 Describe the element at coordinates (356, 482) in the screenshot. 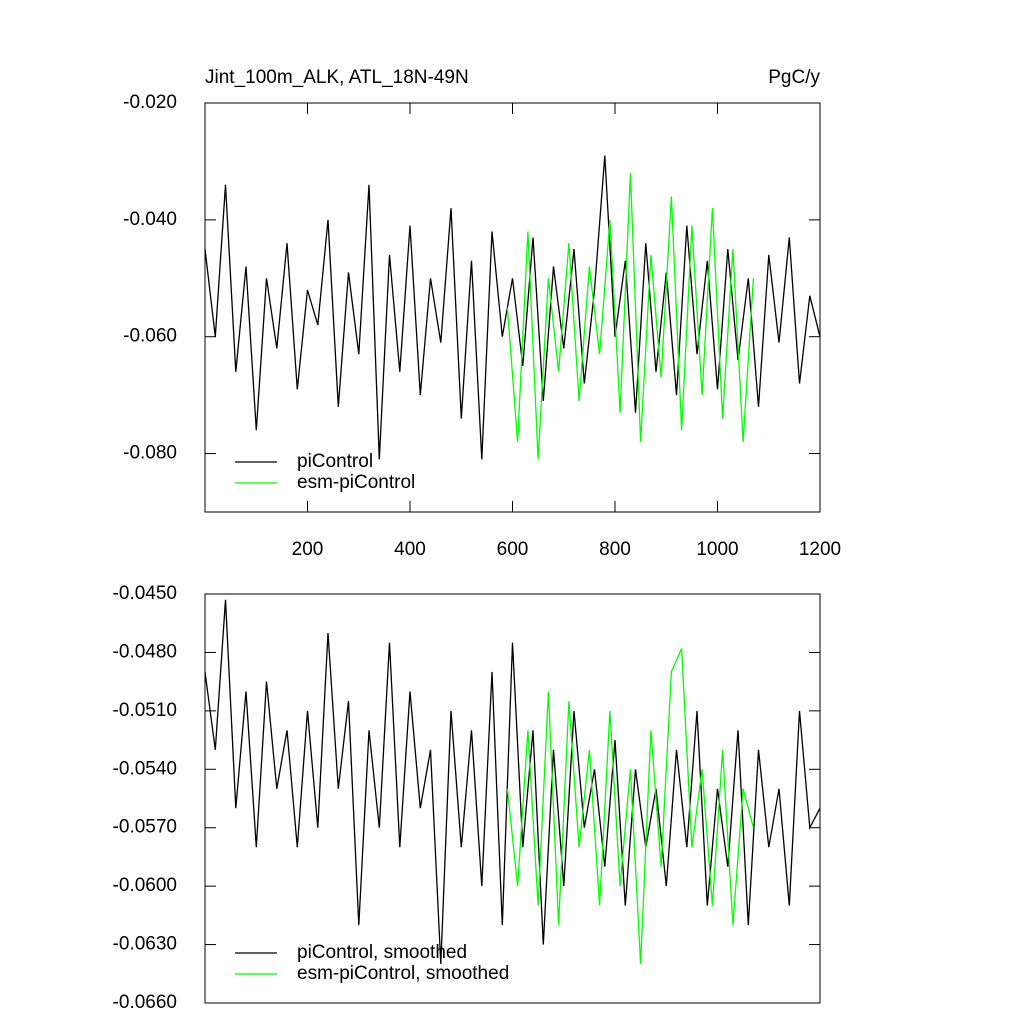

I see `legend-label: esm-piControl` at that location.